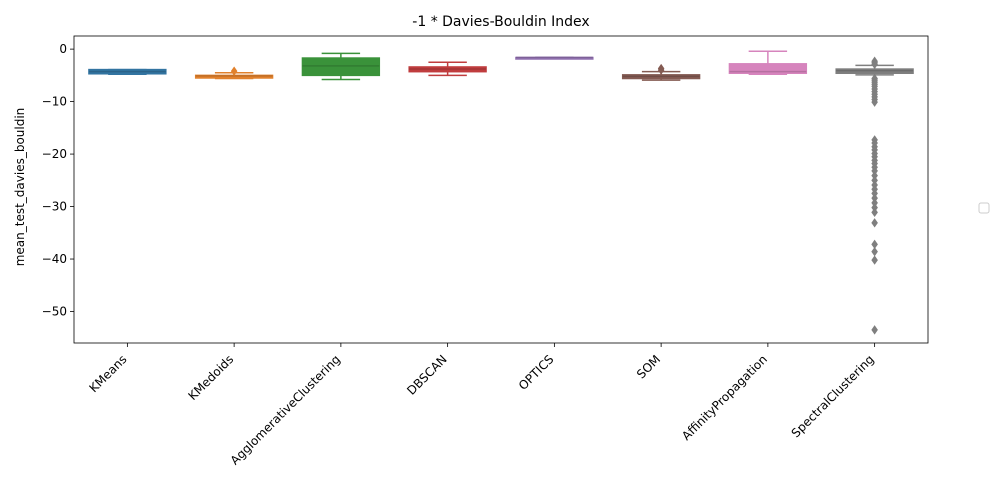  I want to click on x-tick-label: AgglomerativeClustering, so click(285, 409).